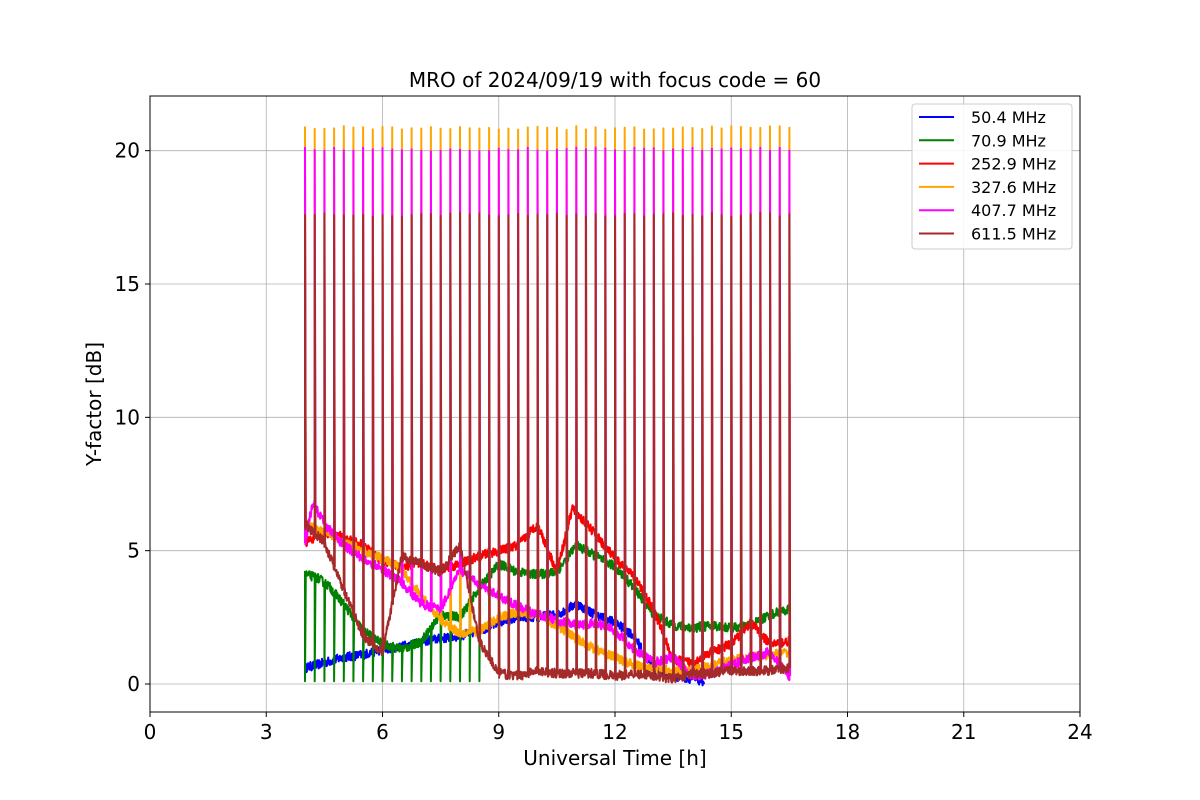 This screenshot has height=800, width=1200. Describe the element at coordinates (382, 732) in the screenshot. I see `x-tick-label: 6` at that location.